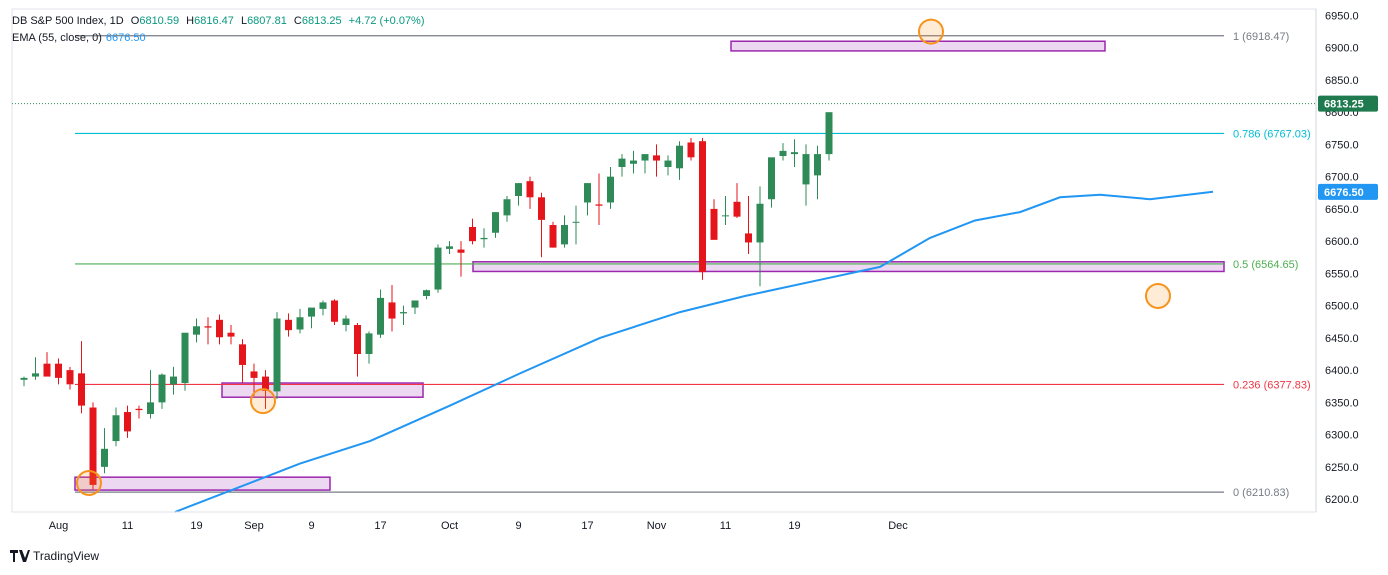 The width and height of the screenshot is (1388, 575). I want to click on price-tick-label: 6850.0, so click(1342, 81).